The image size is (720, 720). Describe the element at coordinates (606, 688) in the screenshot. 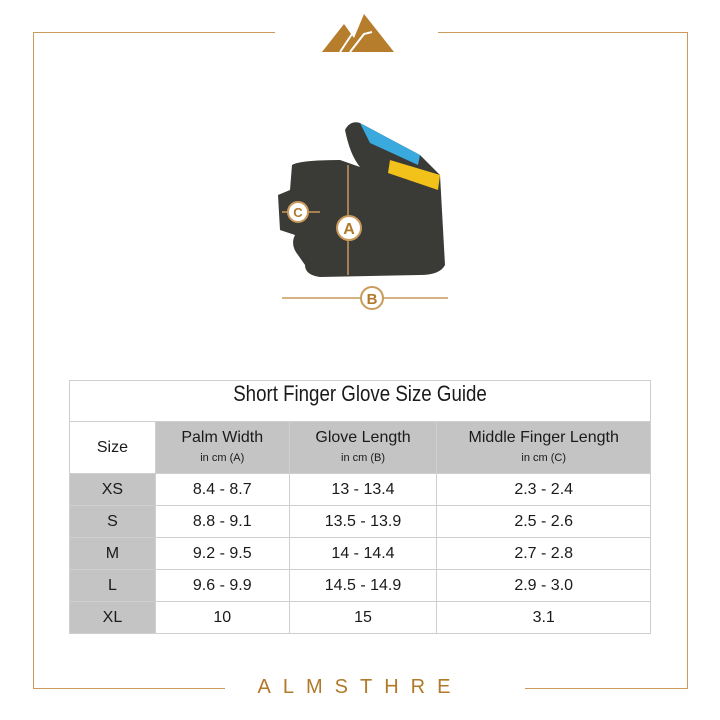

I see `frame-bottom-right` at that location.